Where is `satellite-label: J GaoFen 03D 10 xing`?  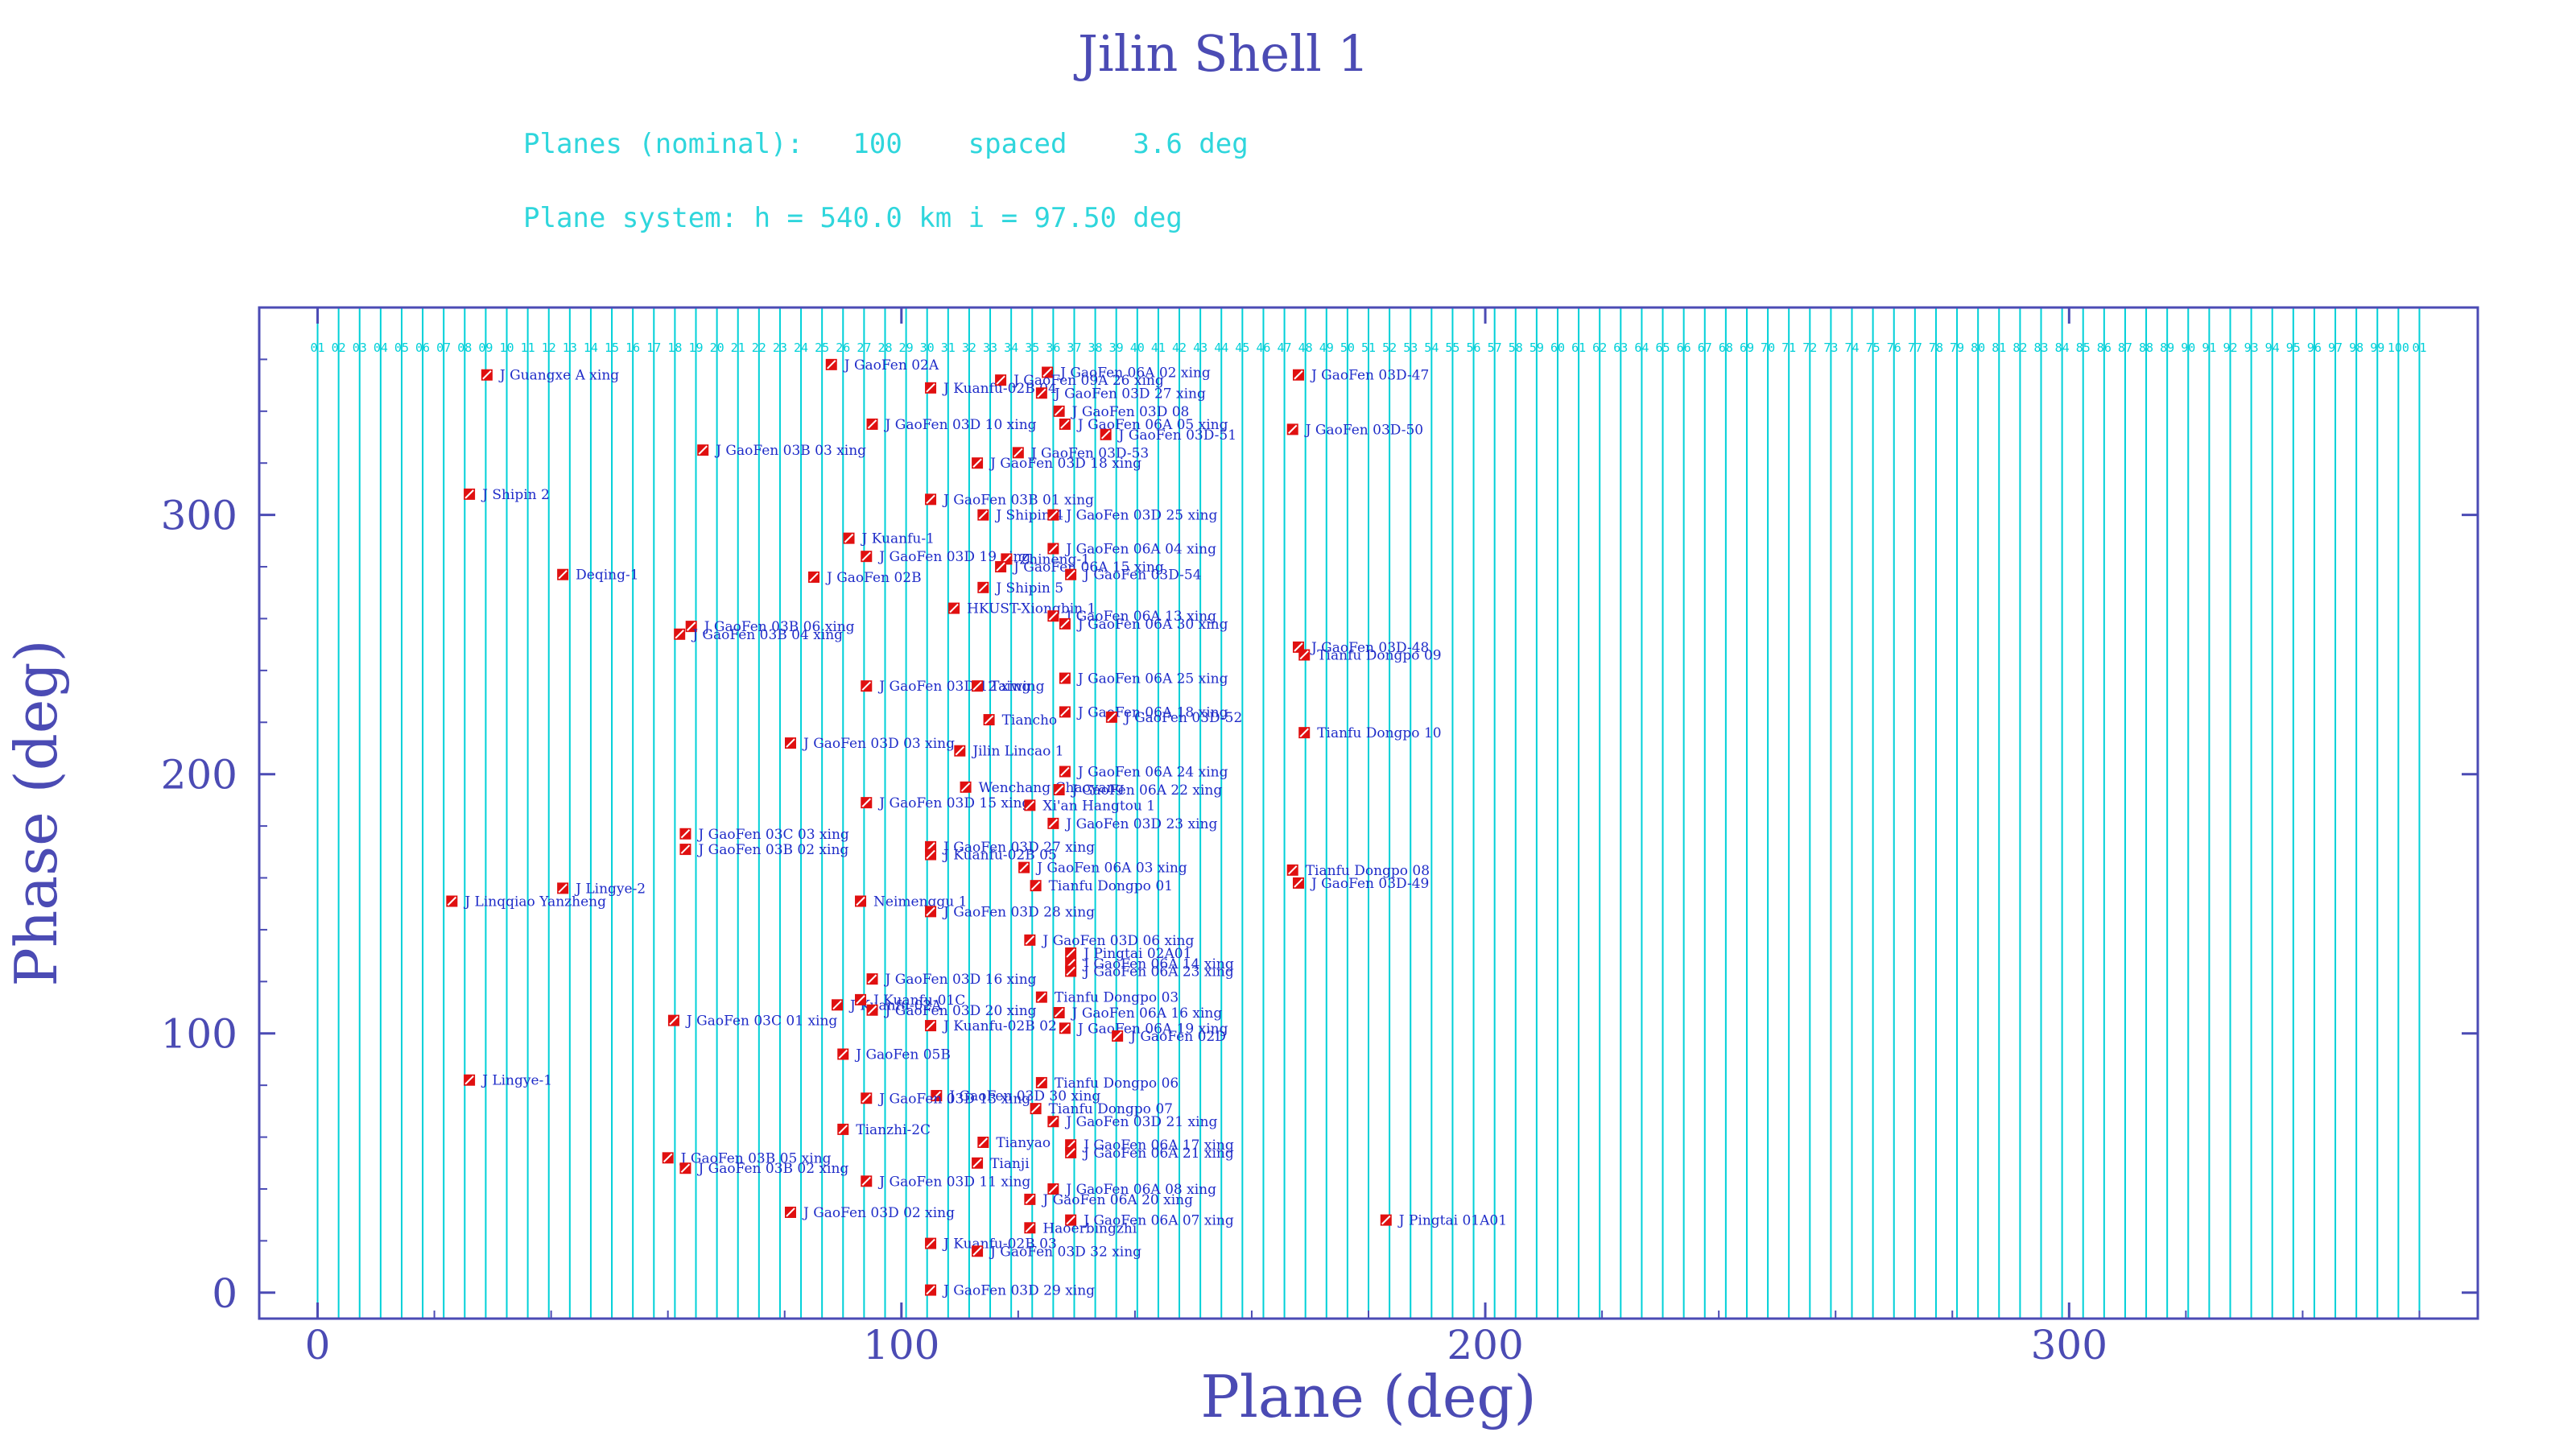 satellite-label: J GaoFen 03D 10 xing is located at coordinates (960, 425).